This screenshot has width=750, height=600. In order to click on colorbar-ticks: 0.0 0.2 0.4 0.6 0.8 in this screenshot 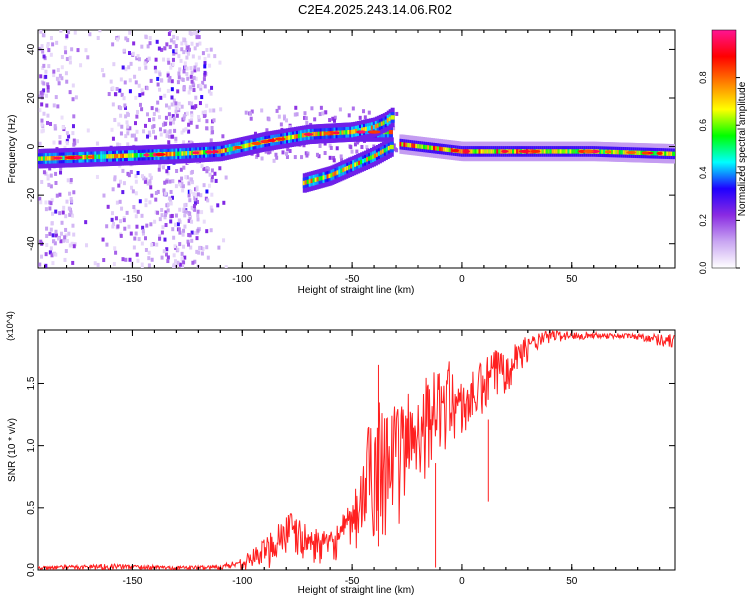, I will do `click(719, 172)`.